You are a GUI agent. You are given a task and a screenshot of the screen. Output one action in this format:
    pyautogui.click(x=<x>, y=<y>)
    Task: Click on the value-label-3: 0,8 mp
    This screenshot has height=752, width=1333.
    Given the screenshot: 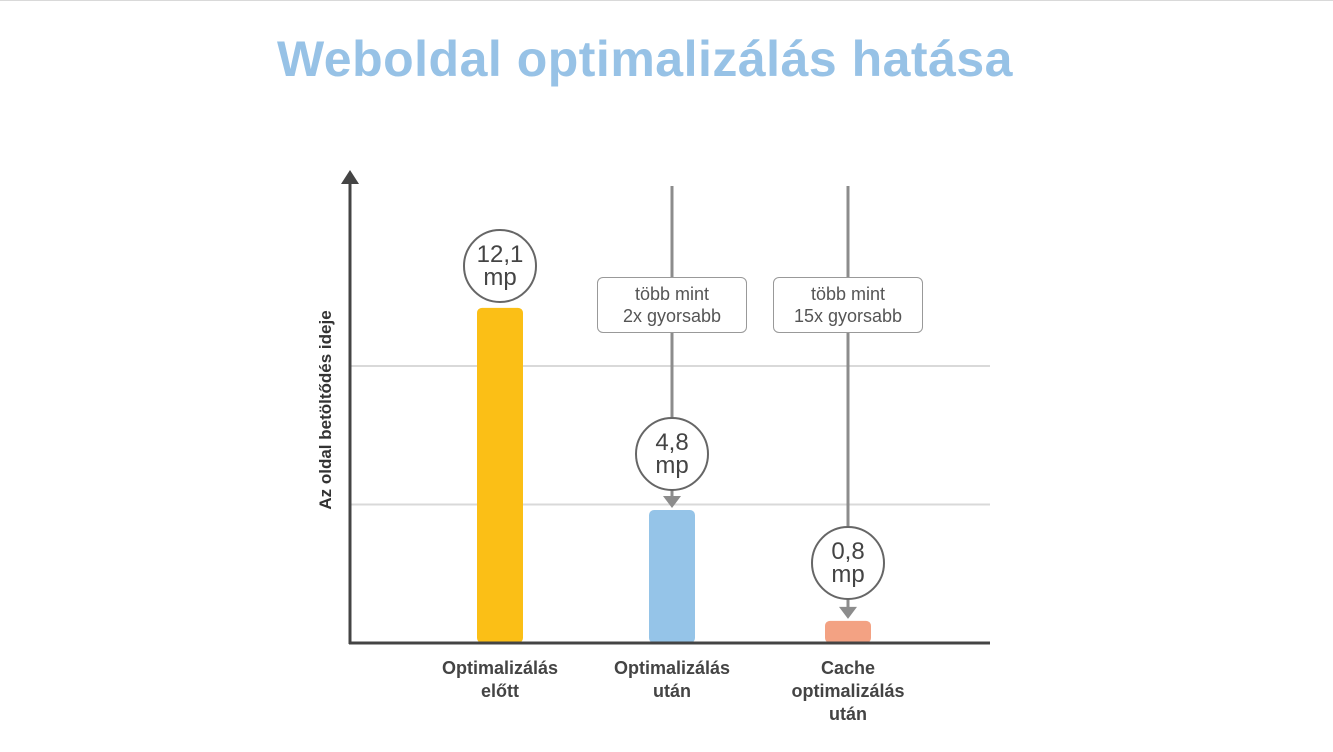 What is the action you would take?
    pyautogui.click(x=848, y=562)
    